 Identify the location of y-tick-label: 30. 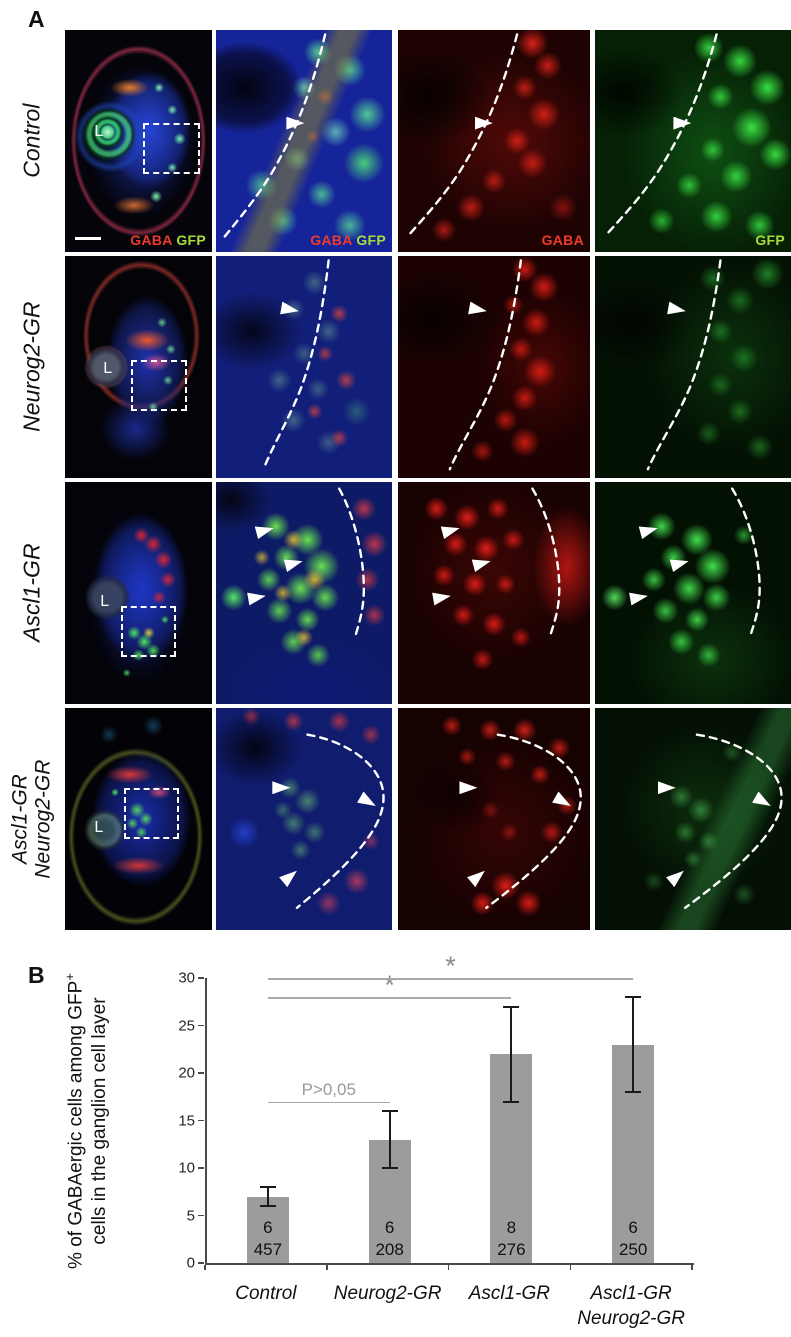
(186, 978).